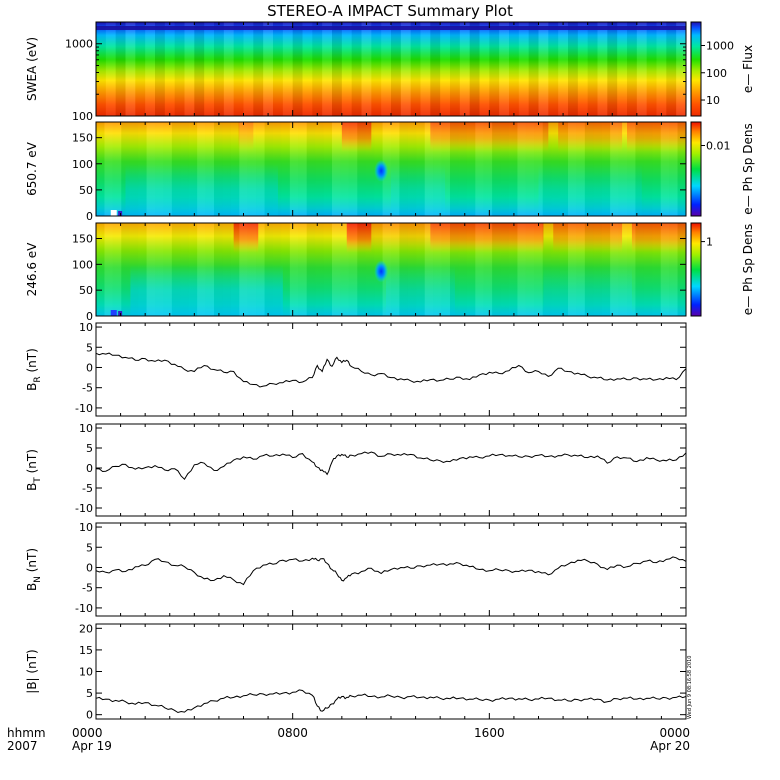 The height and width of the screenshot is (780, 780). I want to click on y-tick-label: 20, so click(86, 628).